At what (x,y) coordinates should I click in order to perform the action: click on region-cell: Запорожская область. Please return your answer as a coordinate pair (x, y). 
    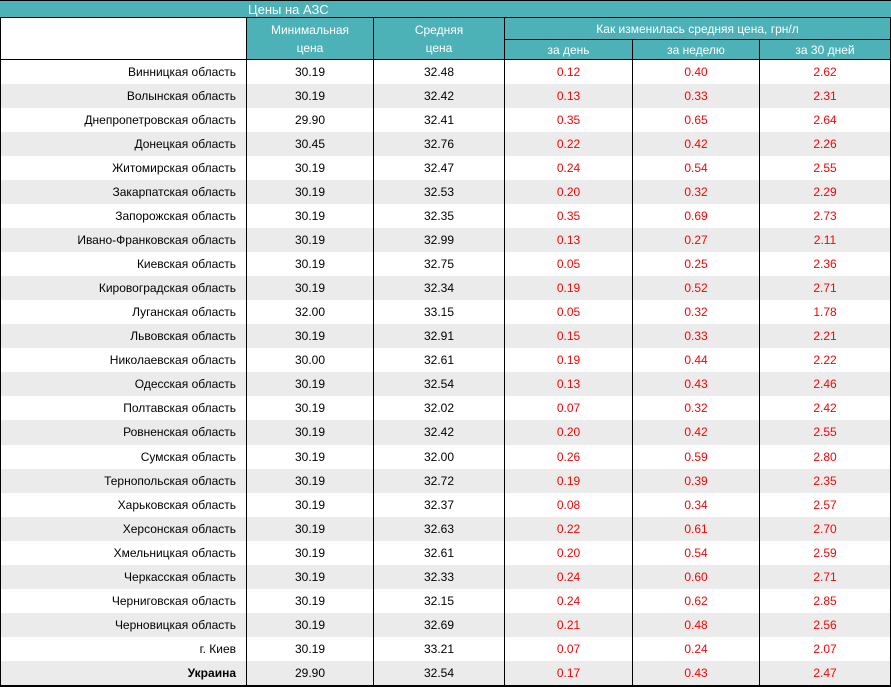
    Looking at the image, I should click on (124, 216).